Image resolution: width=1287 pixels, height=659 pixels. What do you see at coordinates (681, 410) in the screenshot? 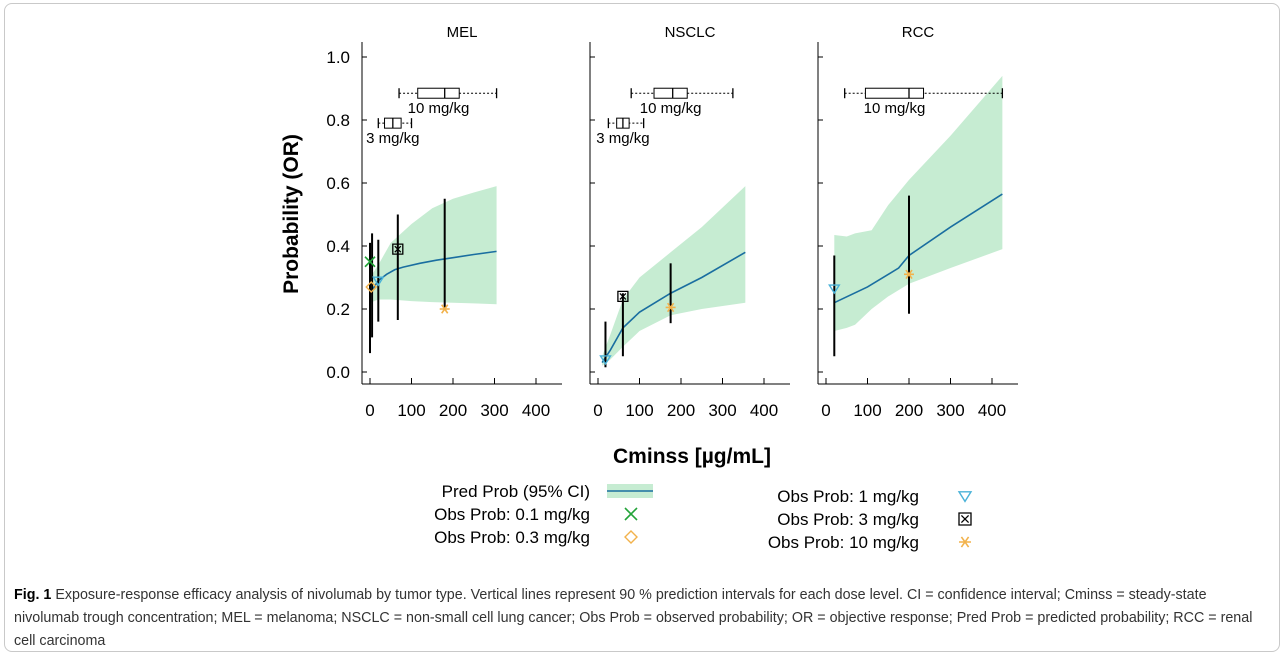
I see `nsclc-x-tick-label-2: 200` at bounding box center [681, 410].